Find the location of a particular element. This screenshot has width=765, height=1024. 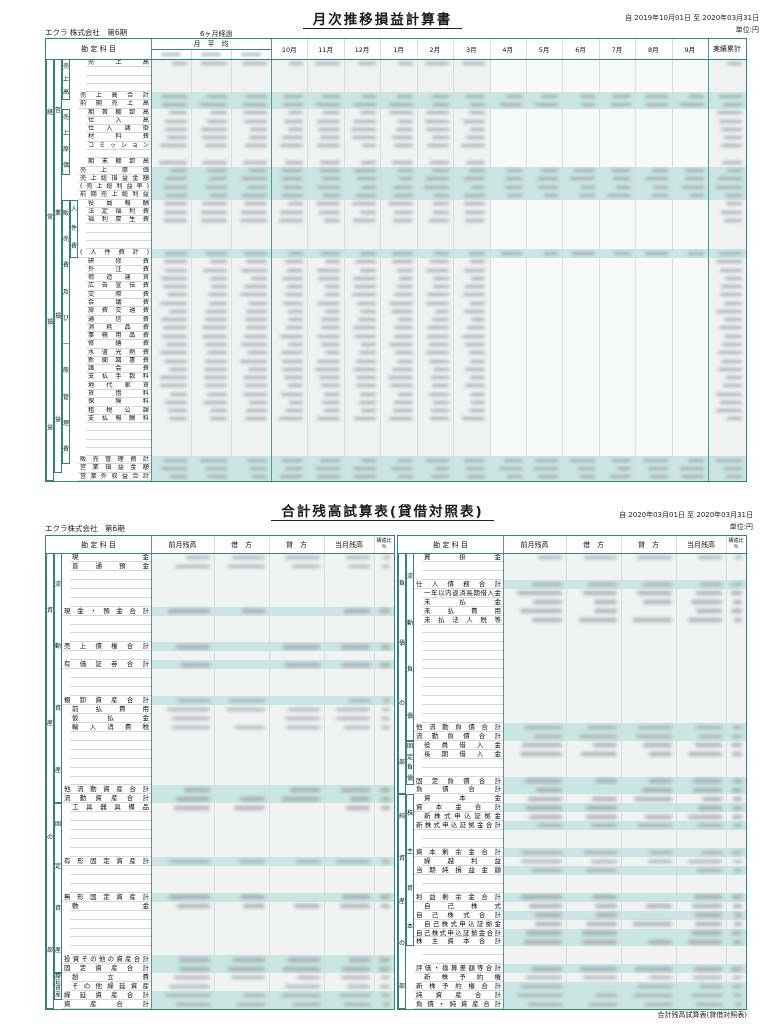

account-label: 保険料 is located at coordinates (118, 402).